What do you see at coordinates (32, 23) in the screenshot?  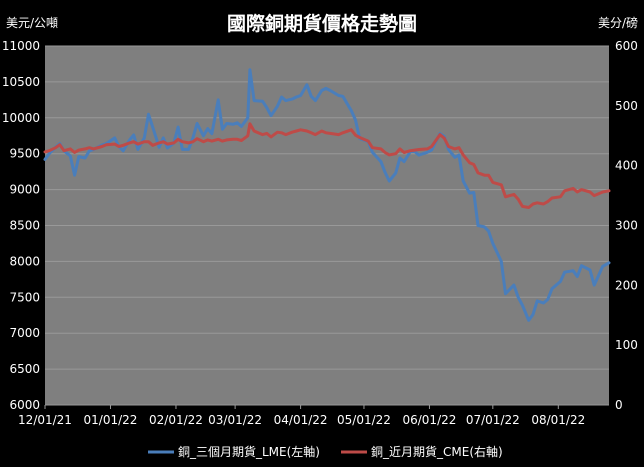 I see `left-axis-unit: 美元/公噸` at bounding box center [32, 23].